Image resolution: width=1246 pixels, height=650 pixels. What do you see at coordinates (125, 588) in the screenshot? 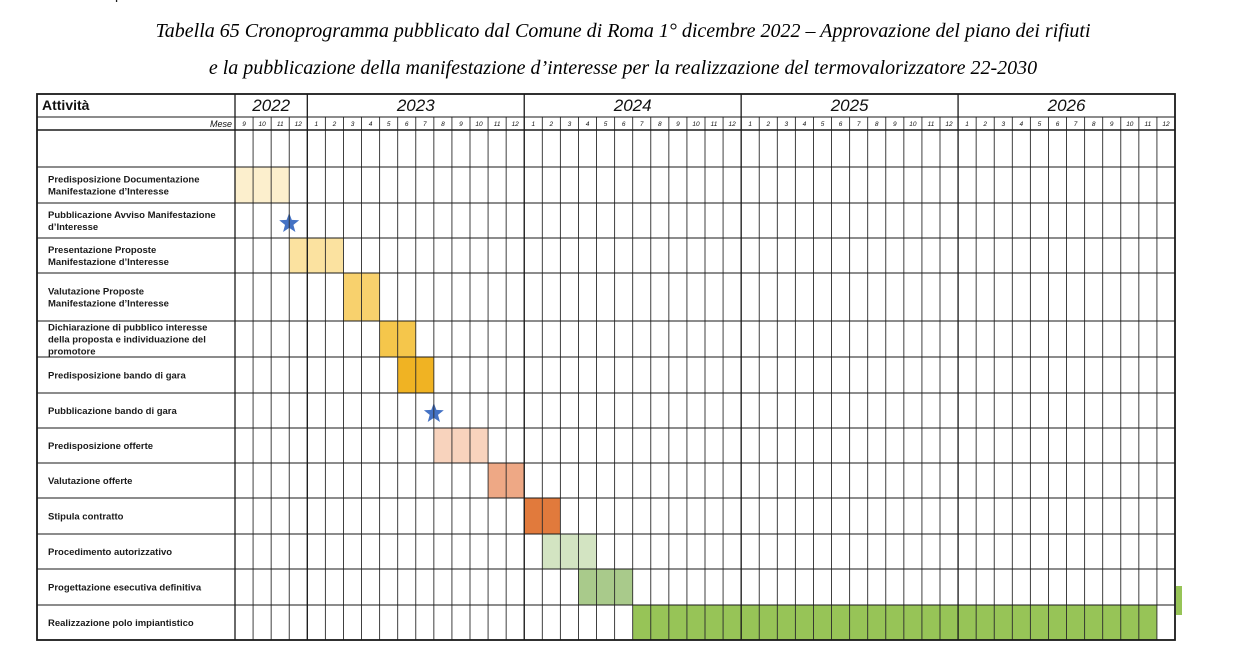
I see `activity-label: Progettazione esecutiva definitiva` at bounding box center [125, 588].